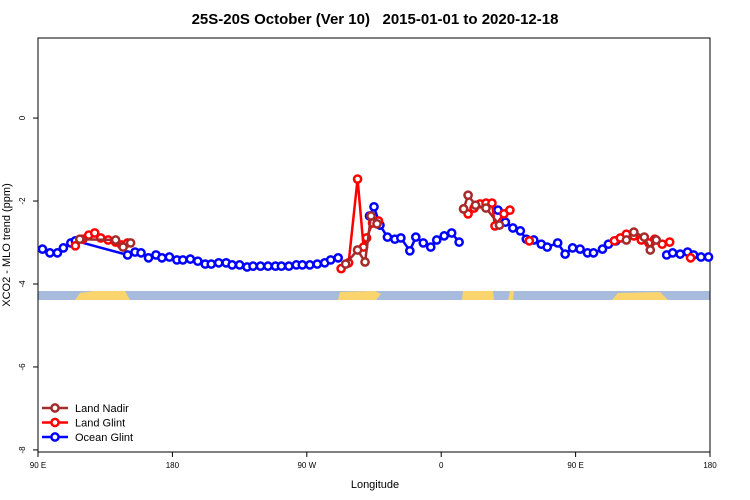 Image resolution: width=750 pixels, height=500 pixels. Describe the element at coordinates (22, 367) in the screenshot. I see `y-tick-label: -6` at that location.